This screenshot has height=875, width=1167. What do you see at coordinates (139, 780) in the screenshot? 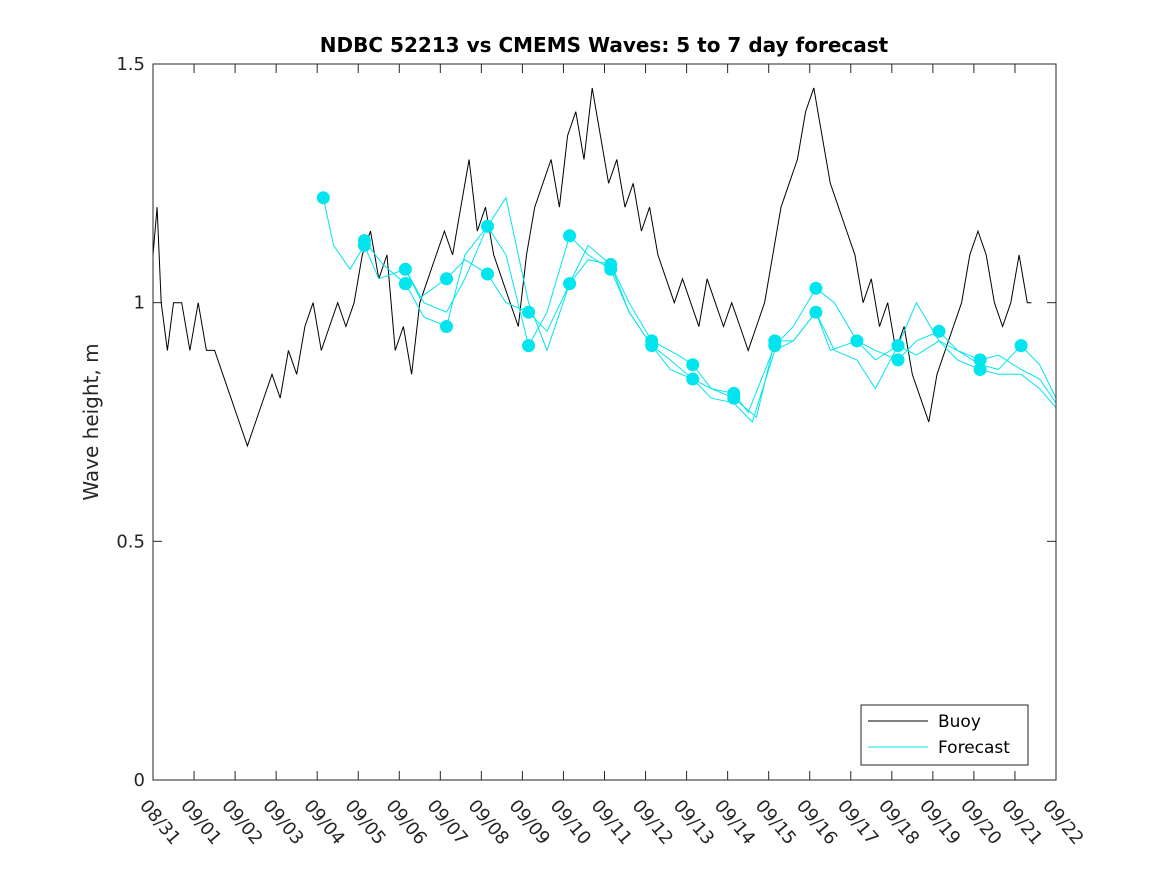
I see `y-tick-label: 0` at bounding box center [139, 780].